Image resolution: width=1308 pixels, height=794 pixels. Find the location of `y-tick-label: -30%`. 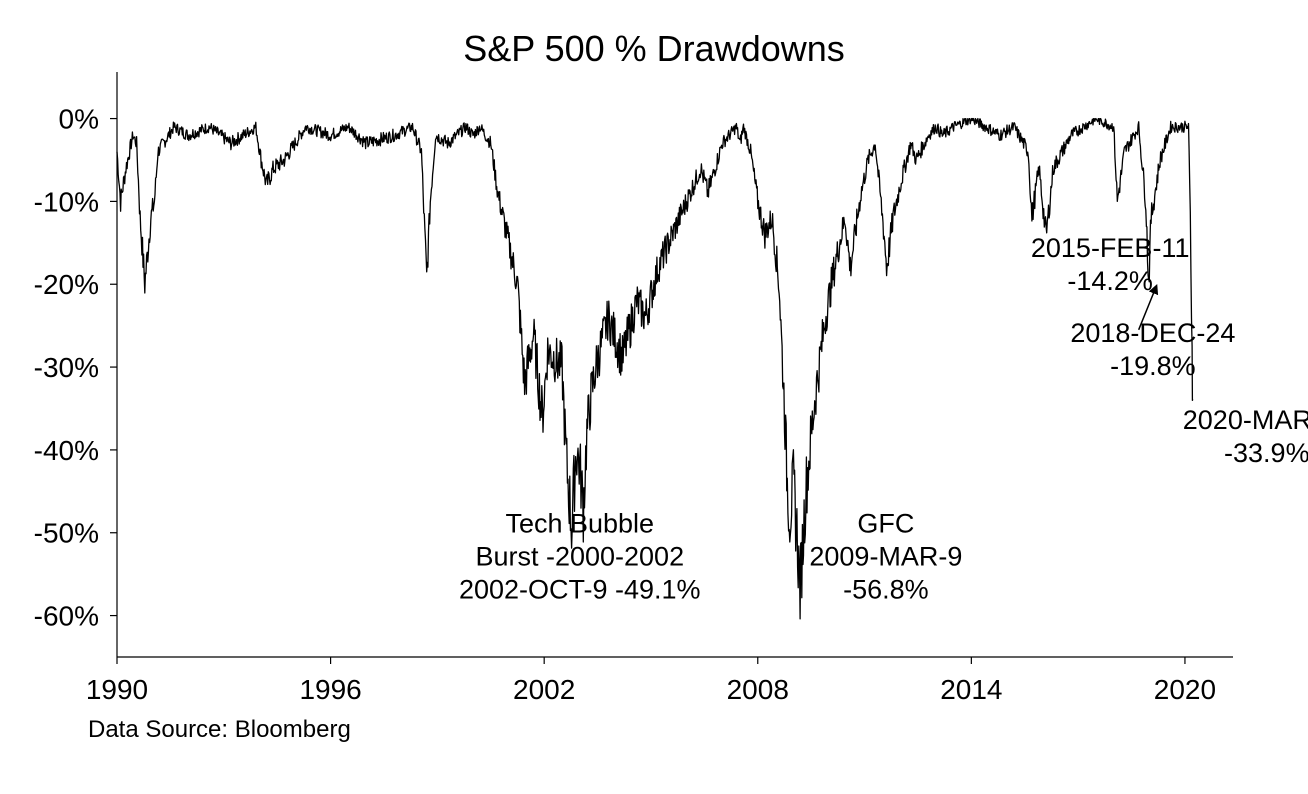

y-tick-label: -30% is located at coordinates (66, 367).